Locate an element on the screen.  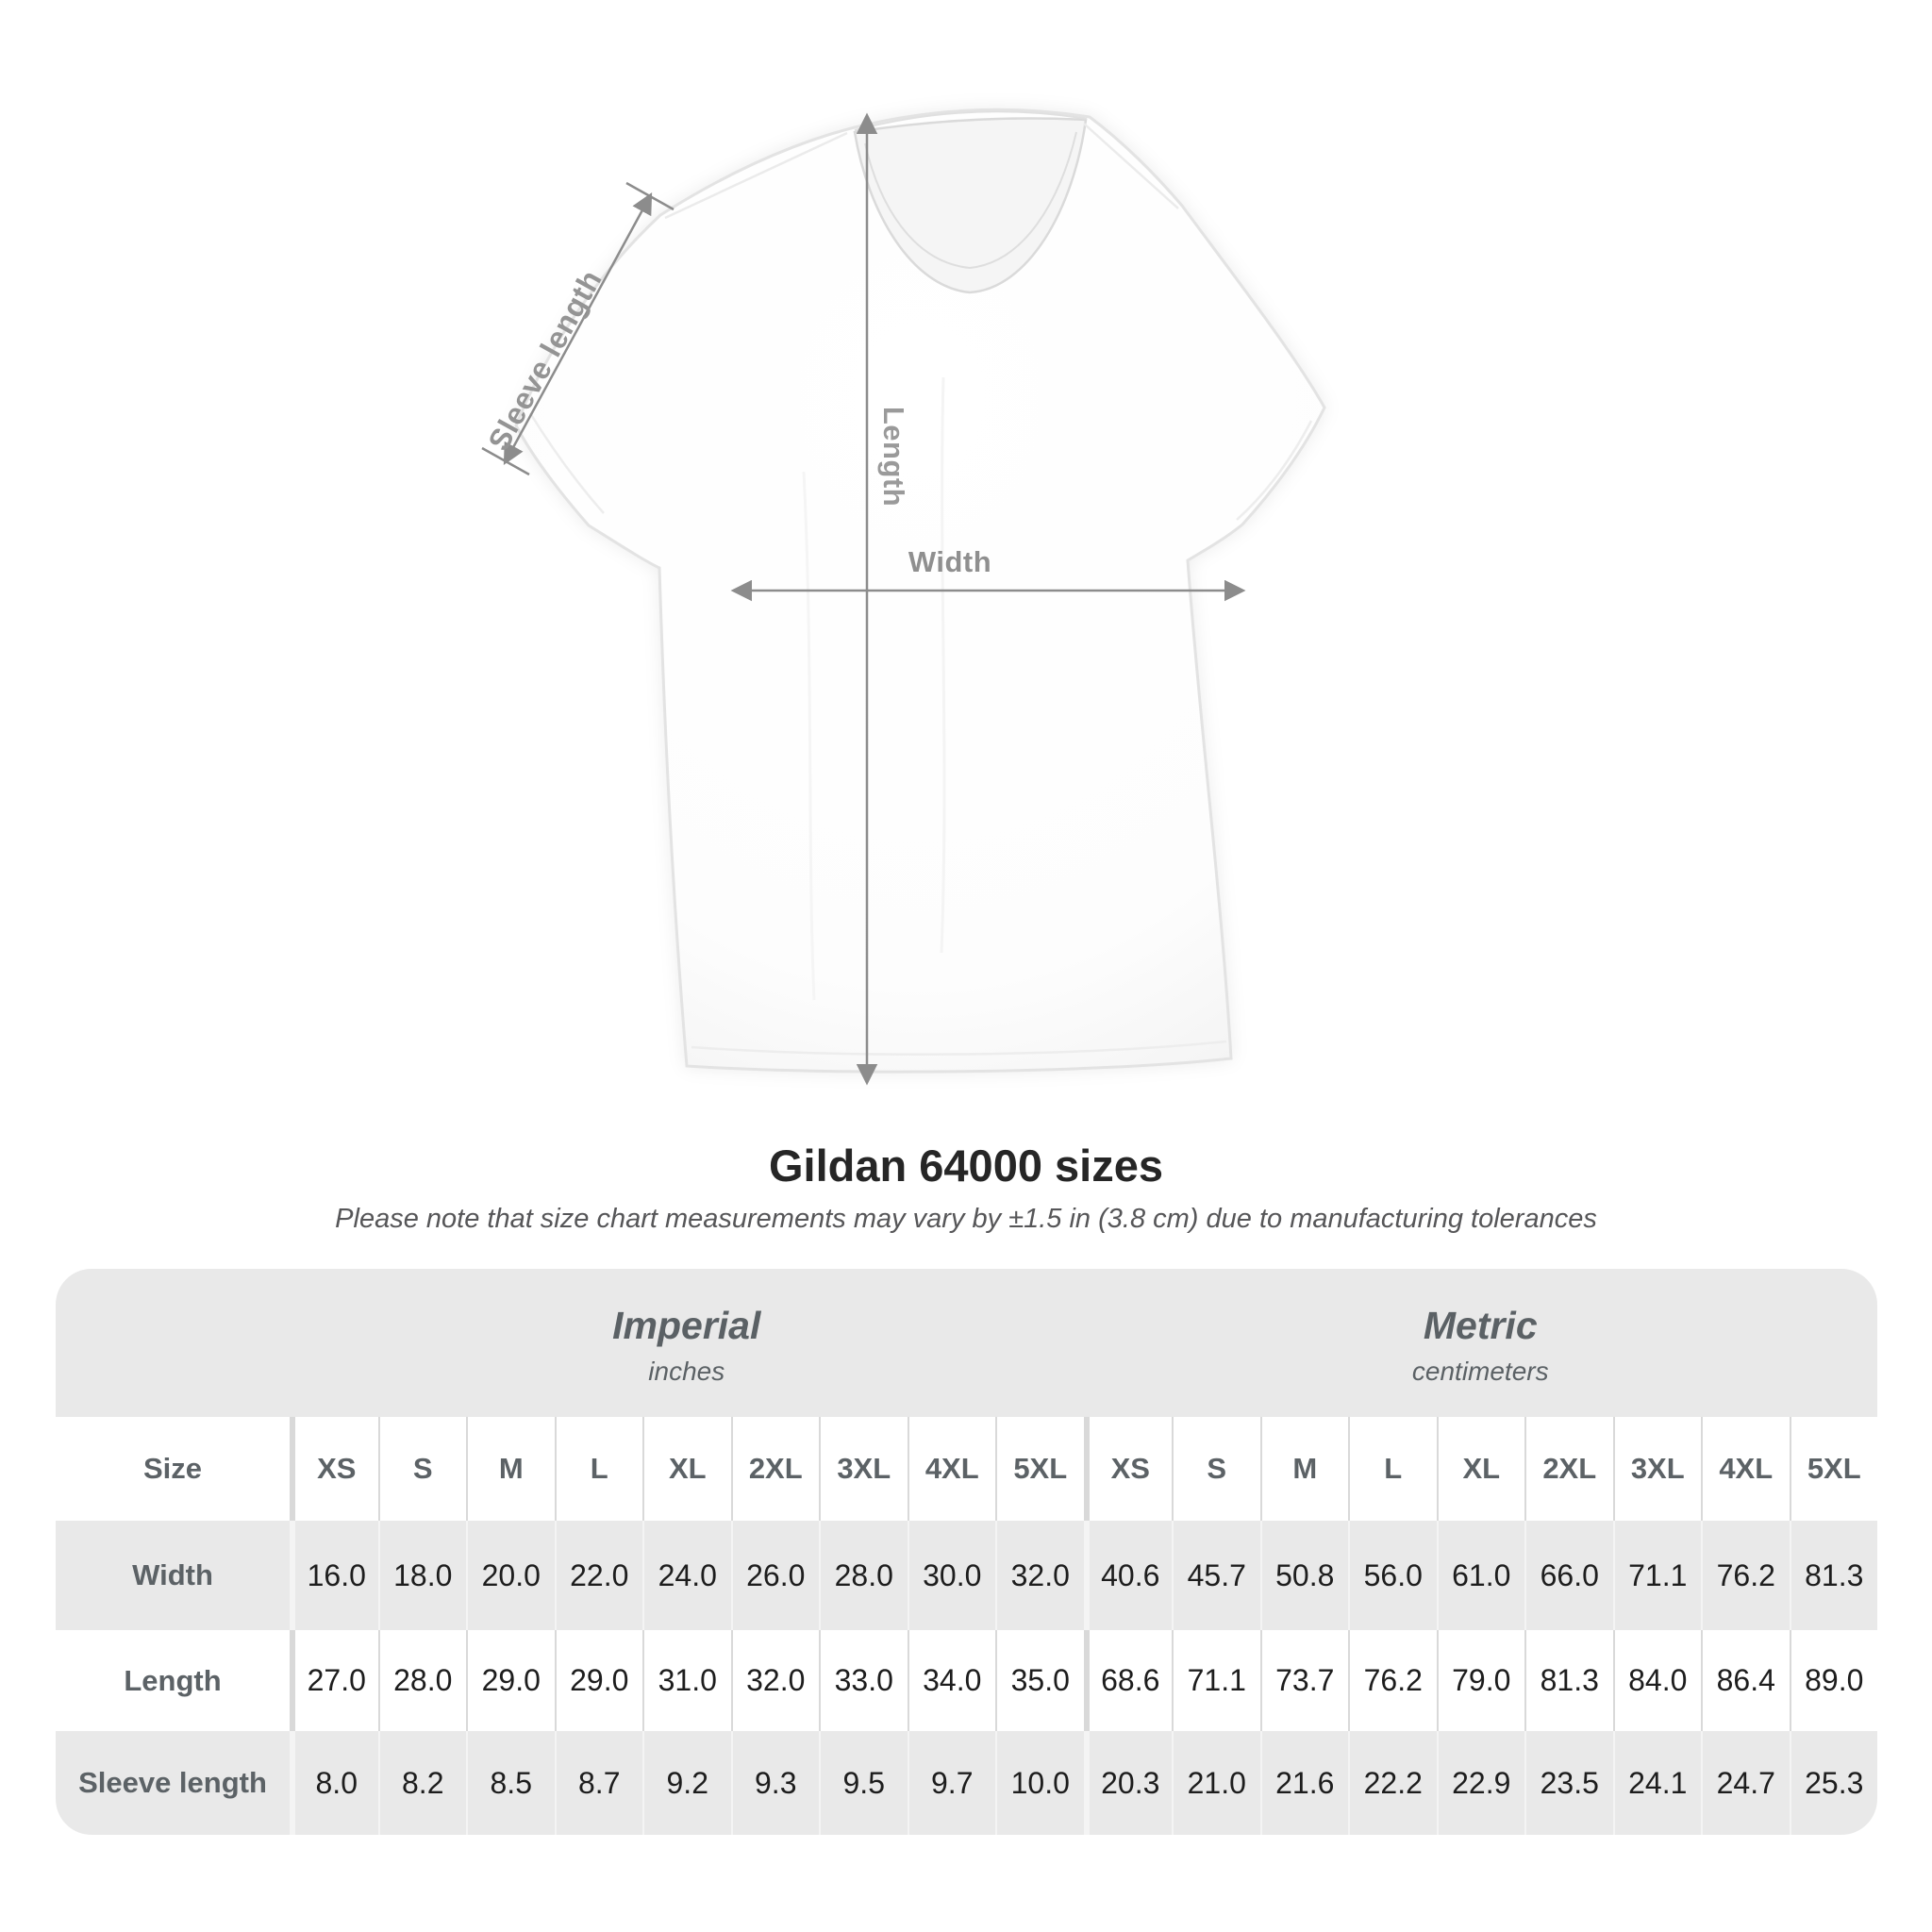
metric-group-header: Metric centimeters is located at coordinates (1481, 1343).